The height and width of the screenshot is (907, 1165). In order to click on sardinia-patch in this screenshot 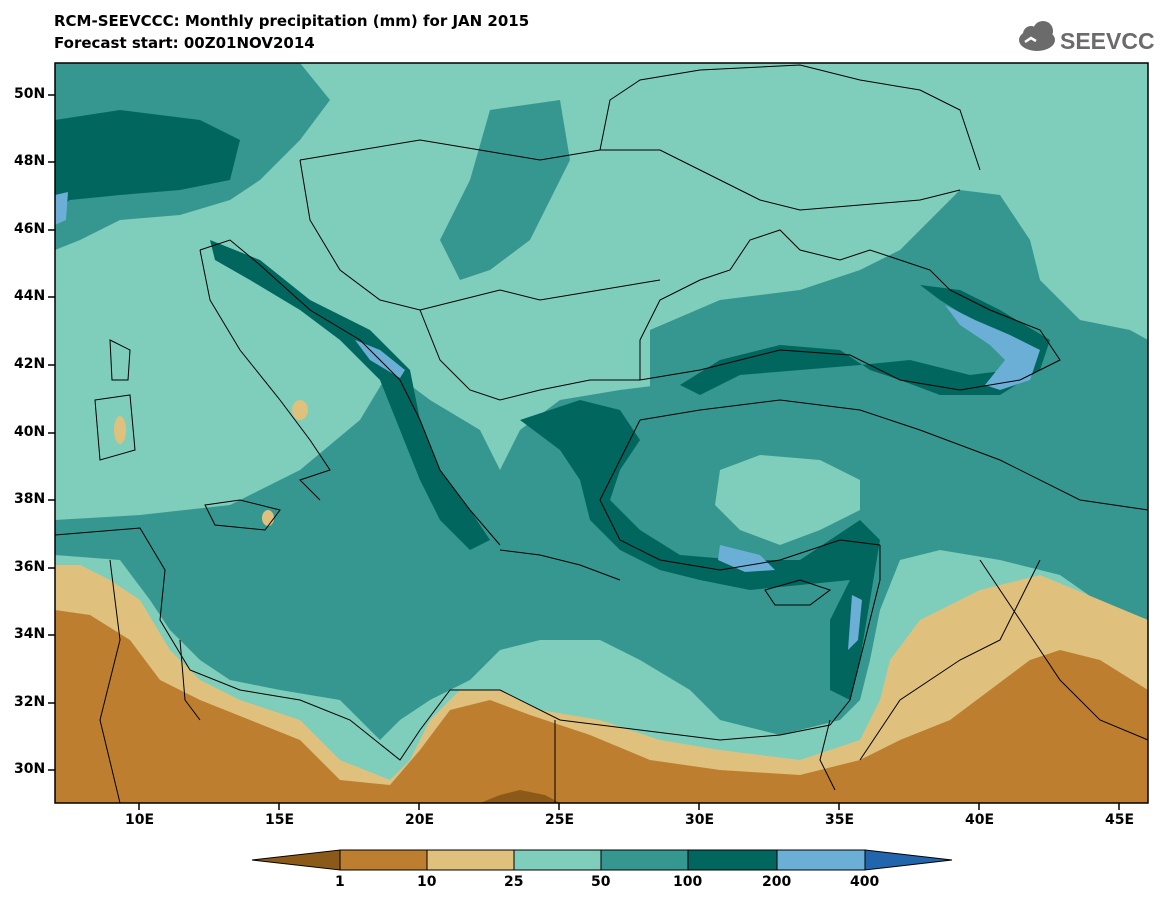, I will do `click(120, 430)`.